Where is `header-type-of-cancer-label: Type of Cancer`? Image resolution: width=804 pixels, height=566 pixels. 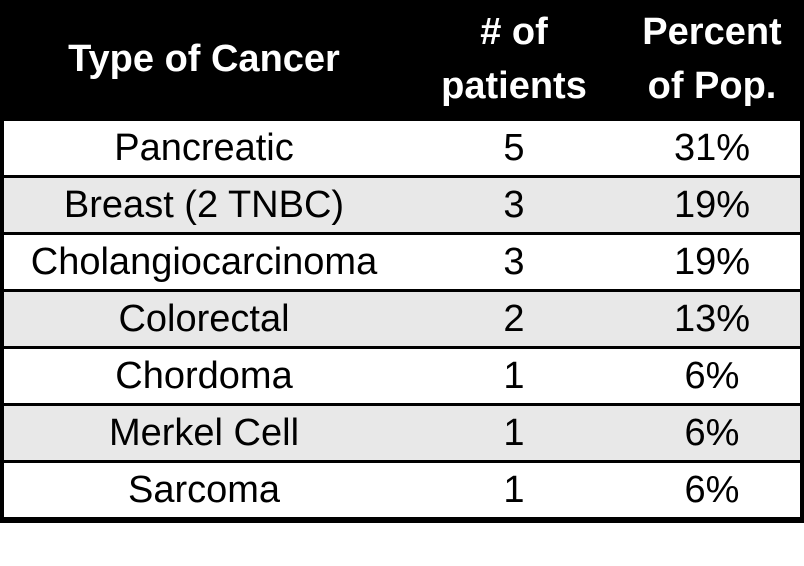 header-type-of-cancer-label: Type of Cancer is located at coordinates (204, 59).